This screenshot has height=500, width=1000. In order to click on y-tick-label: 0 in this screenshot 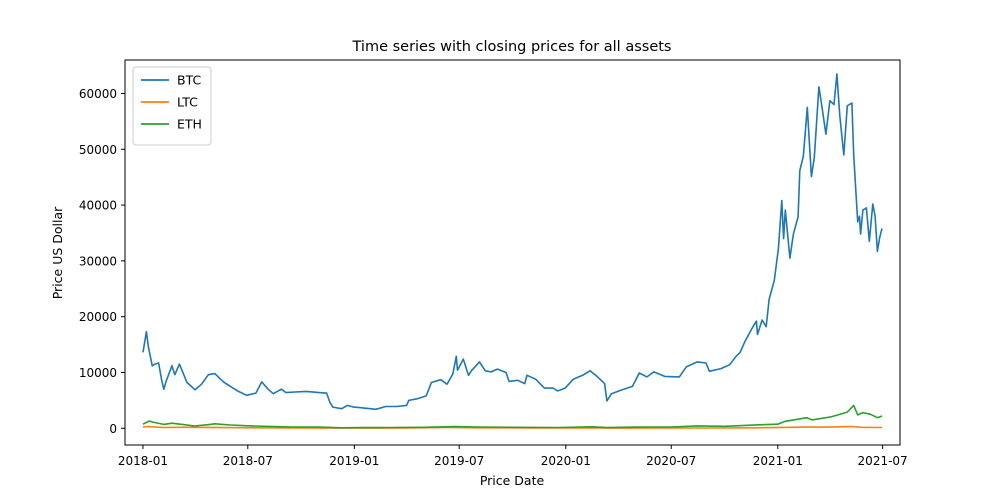, I will do `click(113, 429)`.